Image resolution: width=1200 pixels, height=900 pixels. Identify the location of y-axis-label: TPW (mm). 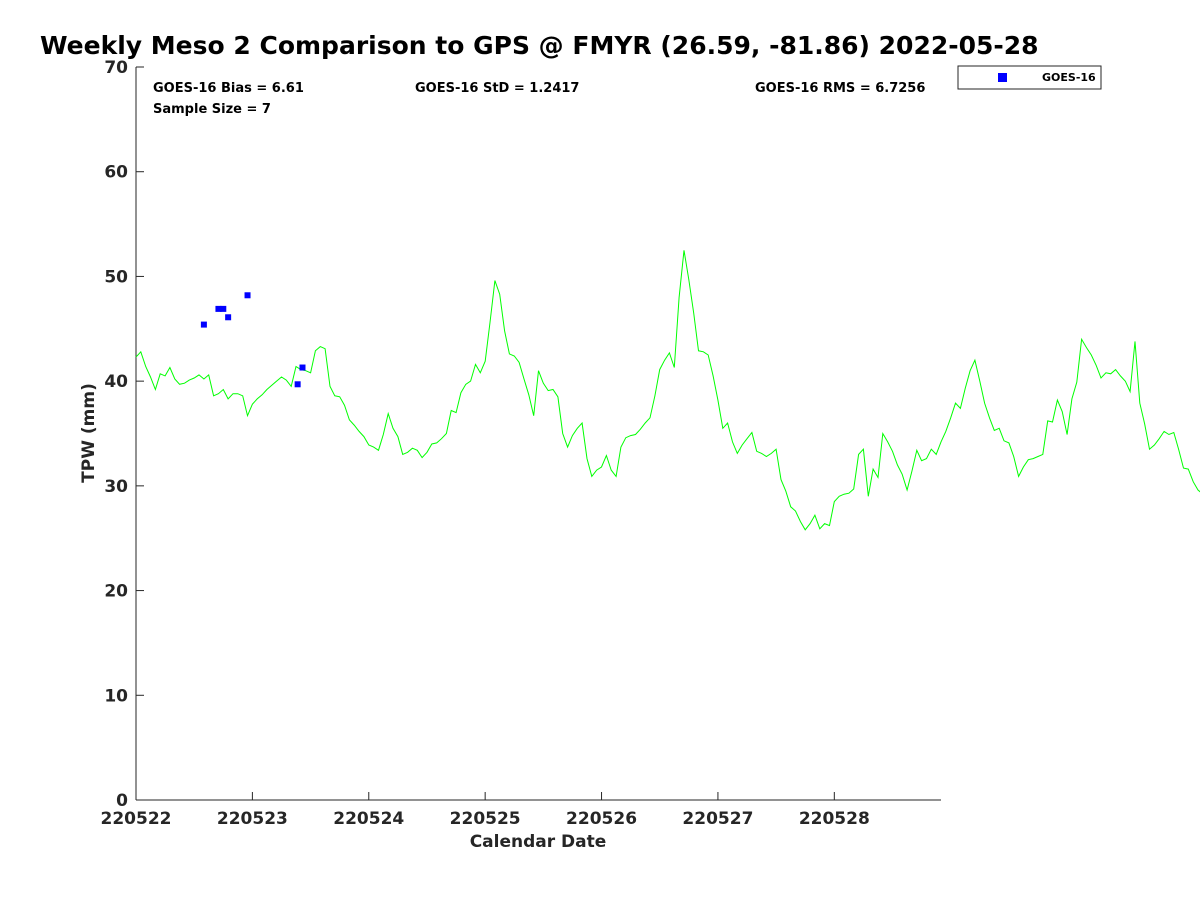
(89, 433).